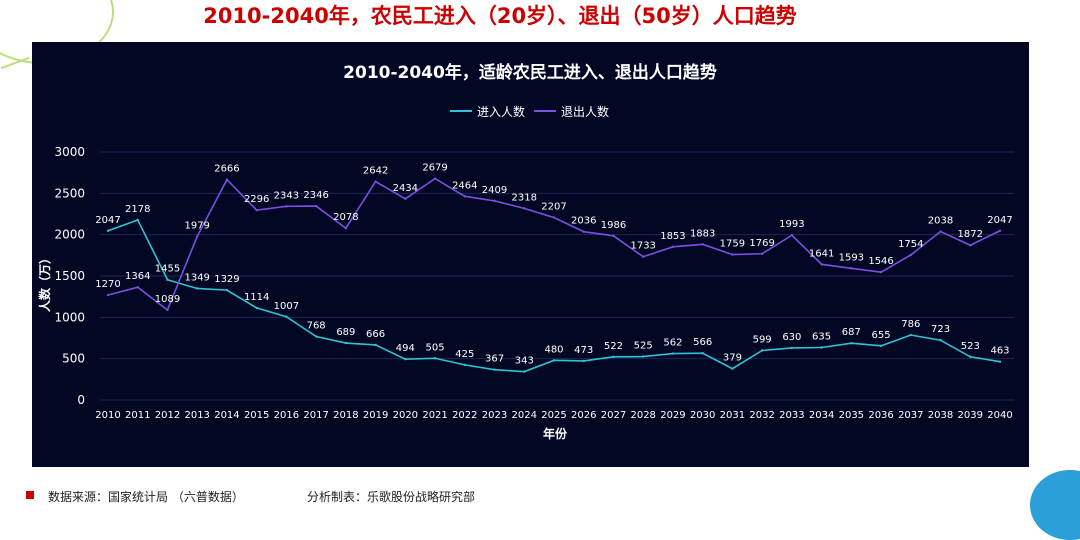 The image size is (1080, 540). What do you see at coordinates (642, 415) in the screenshot?
I see `x-tick-label: 2028` at bounding box center [642, 415].